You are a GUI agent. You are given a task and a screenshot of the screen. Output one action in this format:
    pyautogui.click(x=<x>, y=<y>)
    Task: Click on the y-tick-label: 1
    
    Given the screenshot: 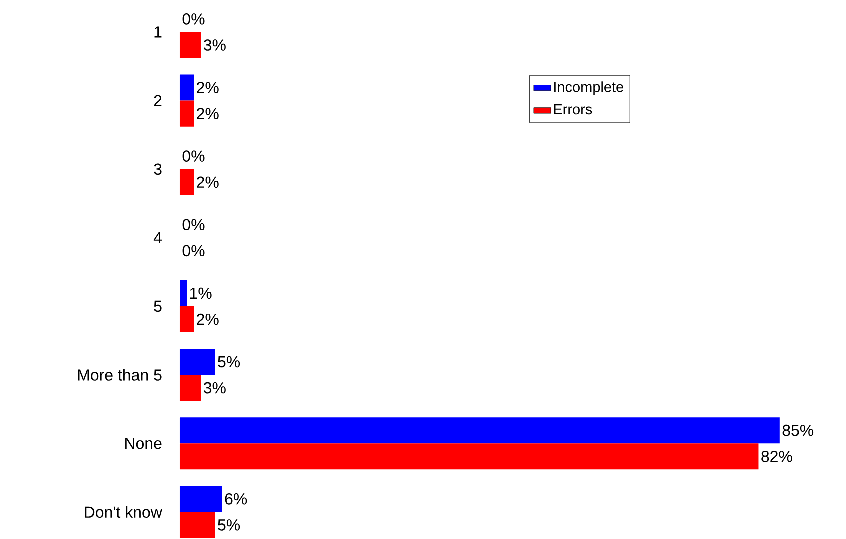 What is the action you would take?
    pyautogui.click(x=158, y=32)
    